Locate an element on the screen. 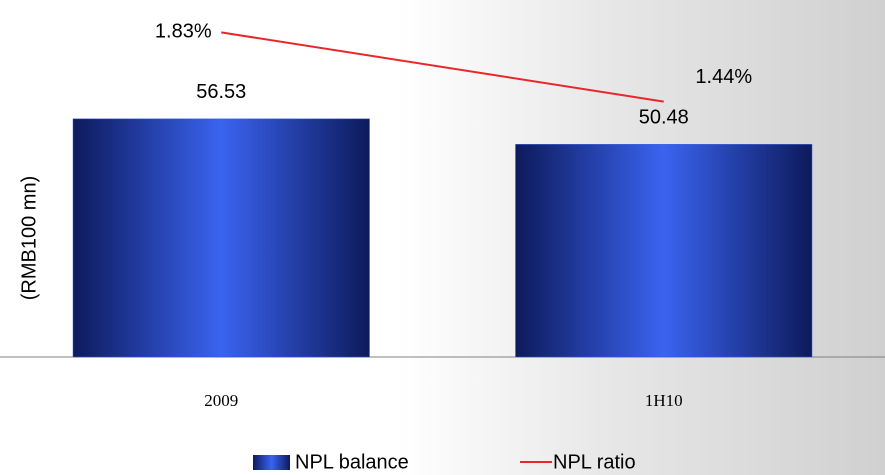 The image size is (885, 475). data-label: 56.53 is located at coordinates (221, 92).